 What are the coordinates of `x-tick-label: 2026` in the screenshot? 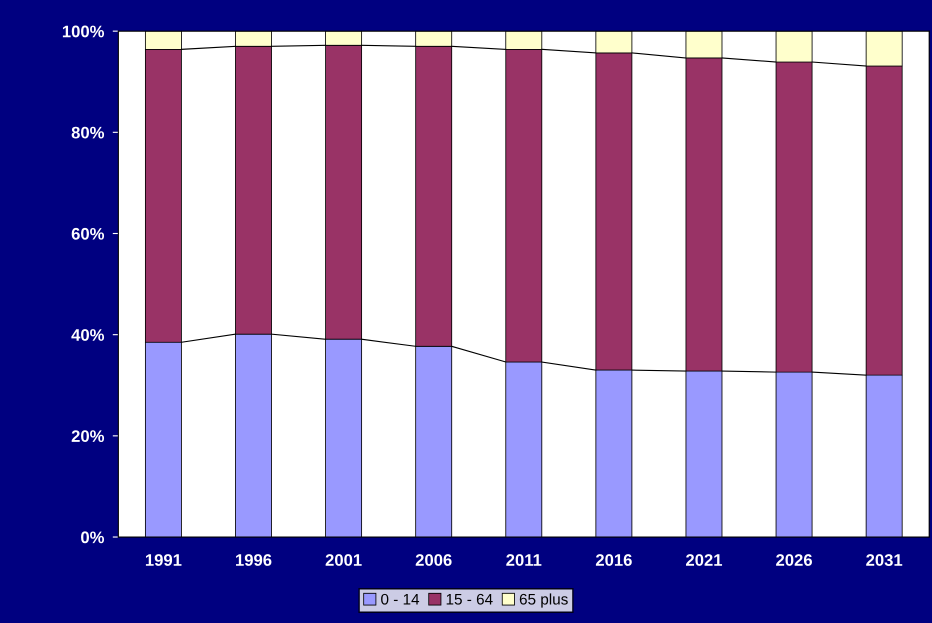 It's located at (794, 560).